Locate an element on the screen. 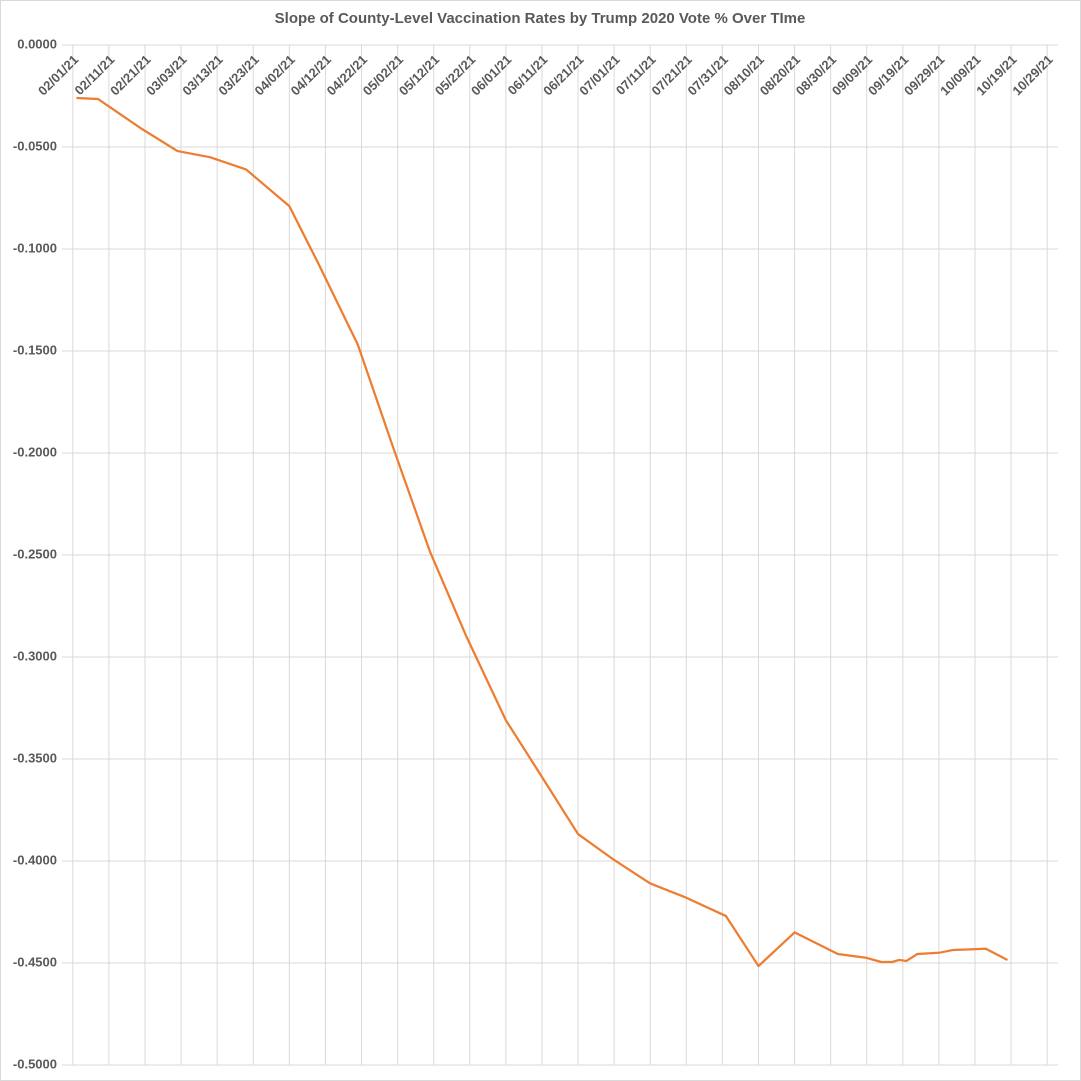 The image size is (1081, 1081). y-tick-label: -0.3500 is located at coordinates (35, 757).